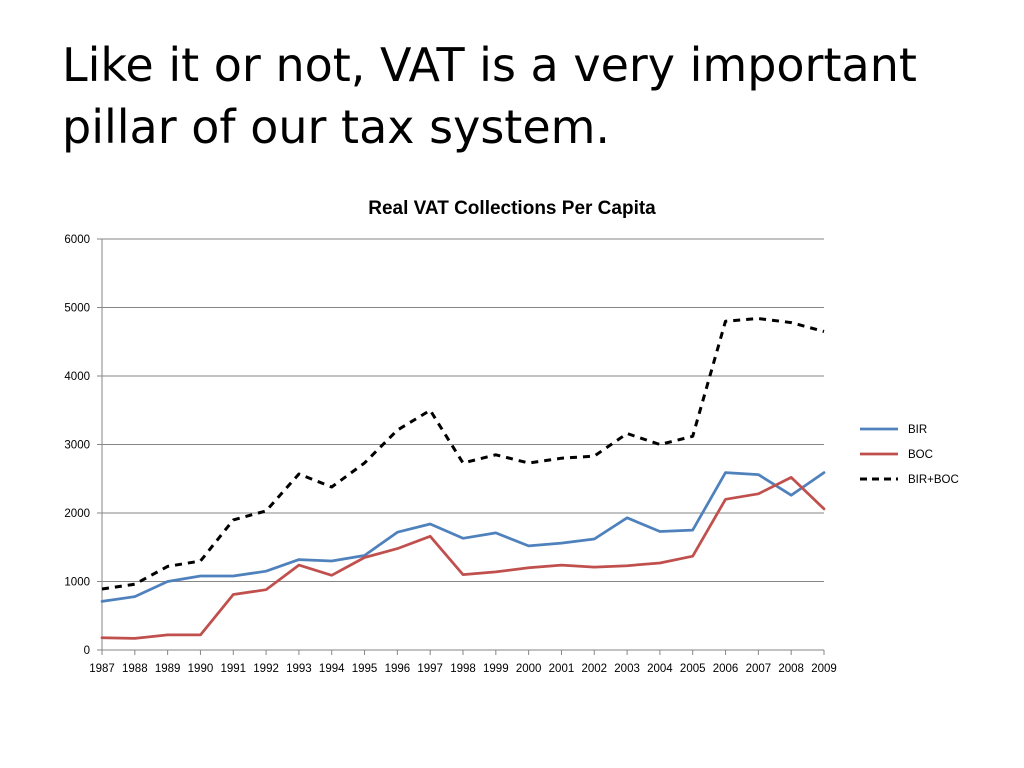 The width and height of the screenshot is (1024, 768). I want to click on x-tick-label: 2005, so click(693, 669).